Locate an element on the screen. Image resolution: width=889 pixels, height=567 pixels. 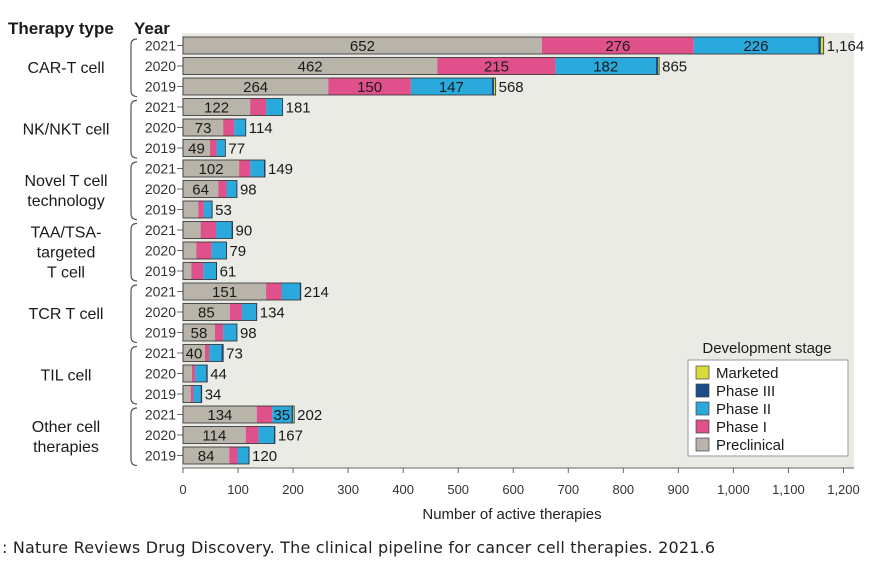
x-tick-label: 100 is located at coordinates (238, 489).